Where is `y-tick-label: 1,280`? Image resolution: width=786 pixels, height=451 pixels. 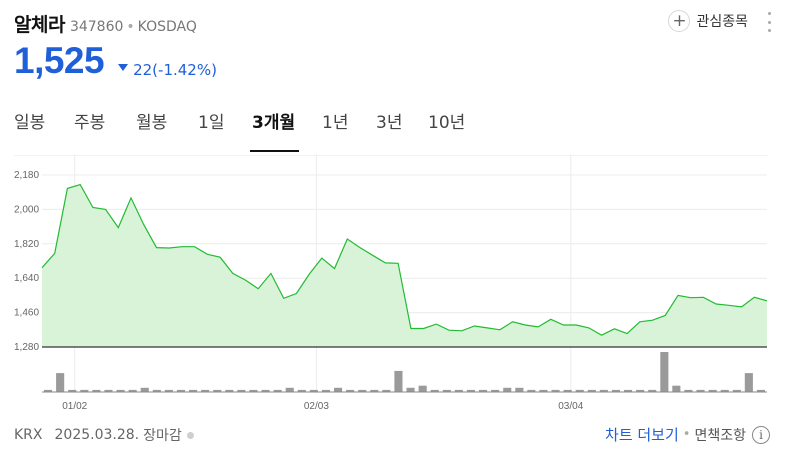
y-tick-label: 1,280 is located at coordinates (26, 347).